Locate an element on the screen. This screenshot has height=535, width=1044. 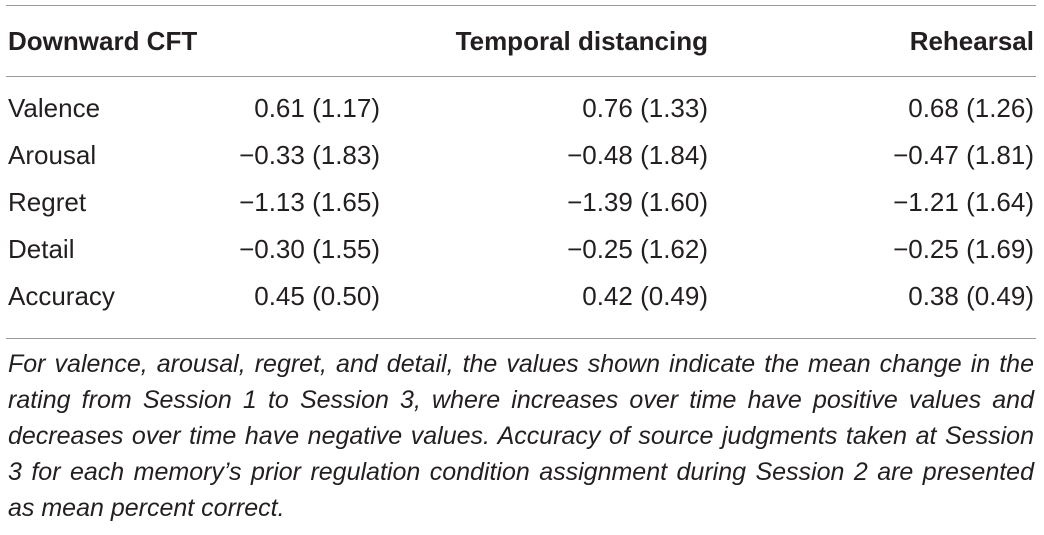
row-label-arousal: Arousal is located at coordinates (52, 155).